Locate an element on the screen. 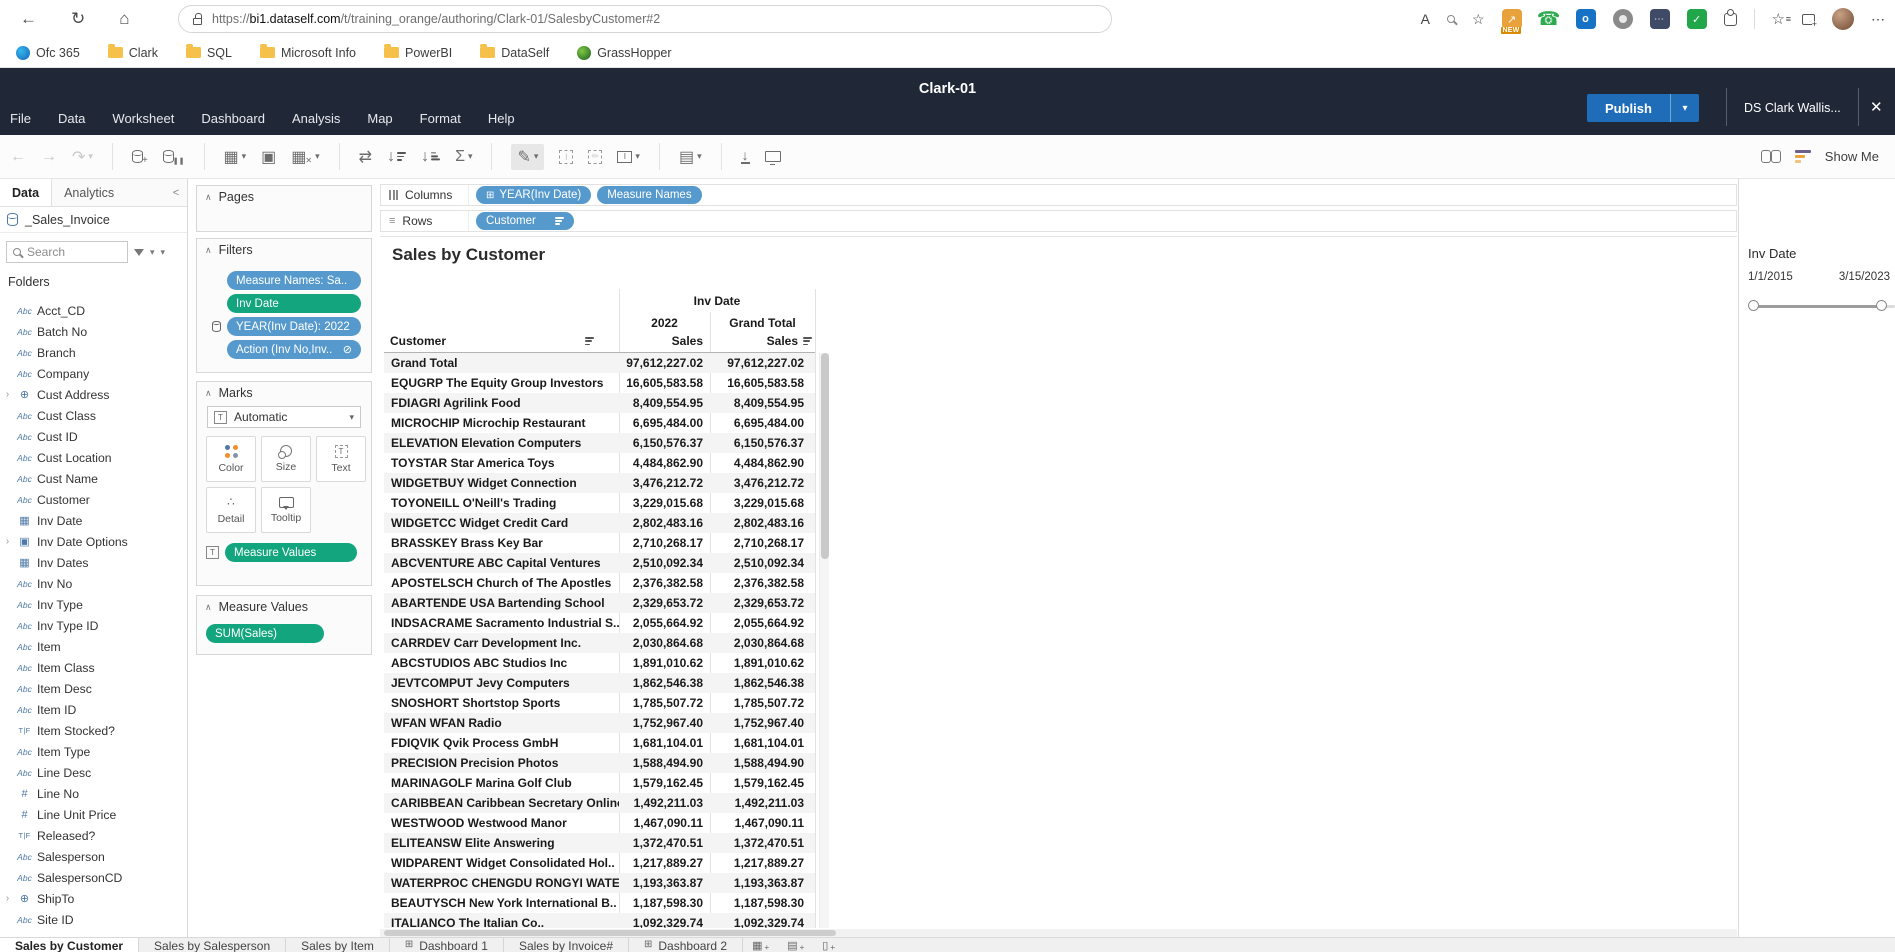 This screenshot has height=952, width=1895. menu-item: Analysis is located at coordinates (316, 118).